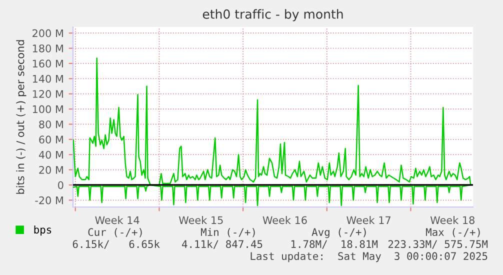 Image resolution: width=503 pixels, height=275 pixels. What do you see at coordinates (51, 124) in the screenshot?
I see `y-tick-label: 80 M` at bounding box center [51, 124].